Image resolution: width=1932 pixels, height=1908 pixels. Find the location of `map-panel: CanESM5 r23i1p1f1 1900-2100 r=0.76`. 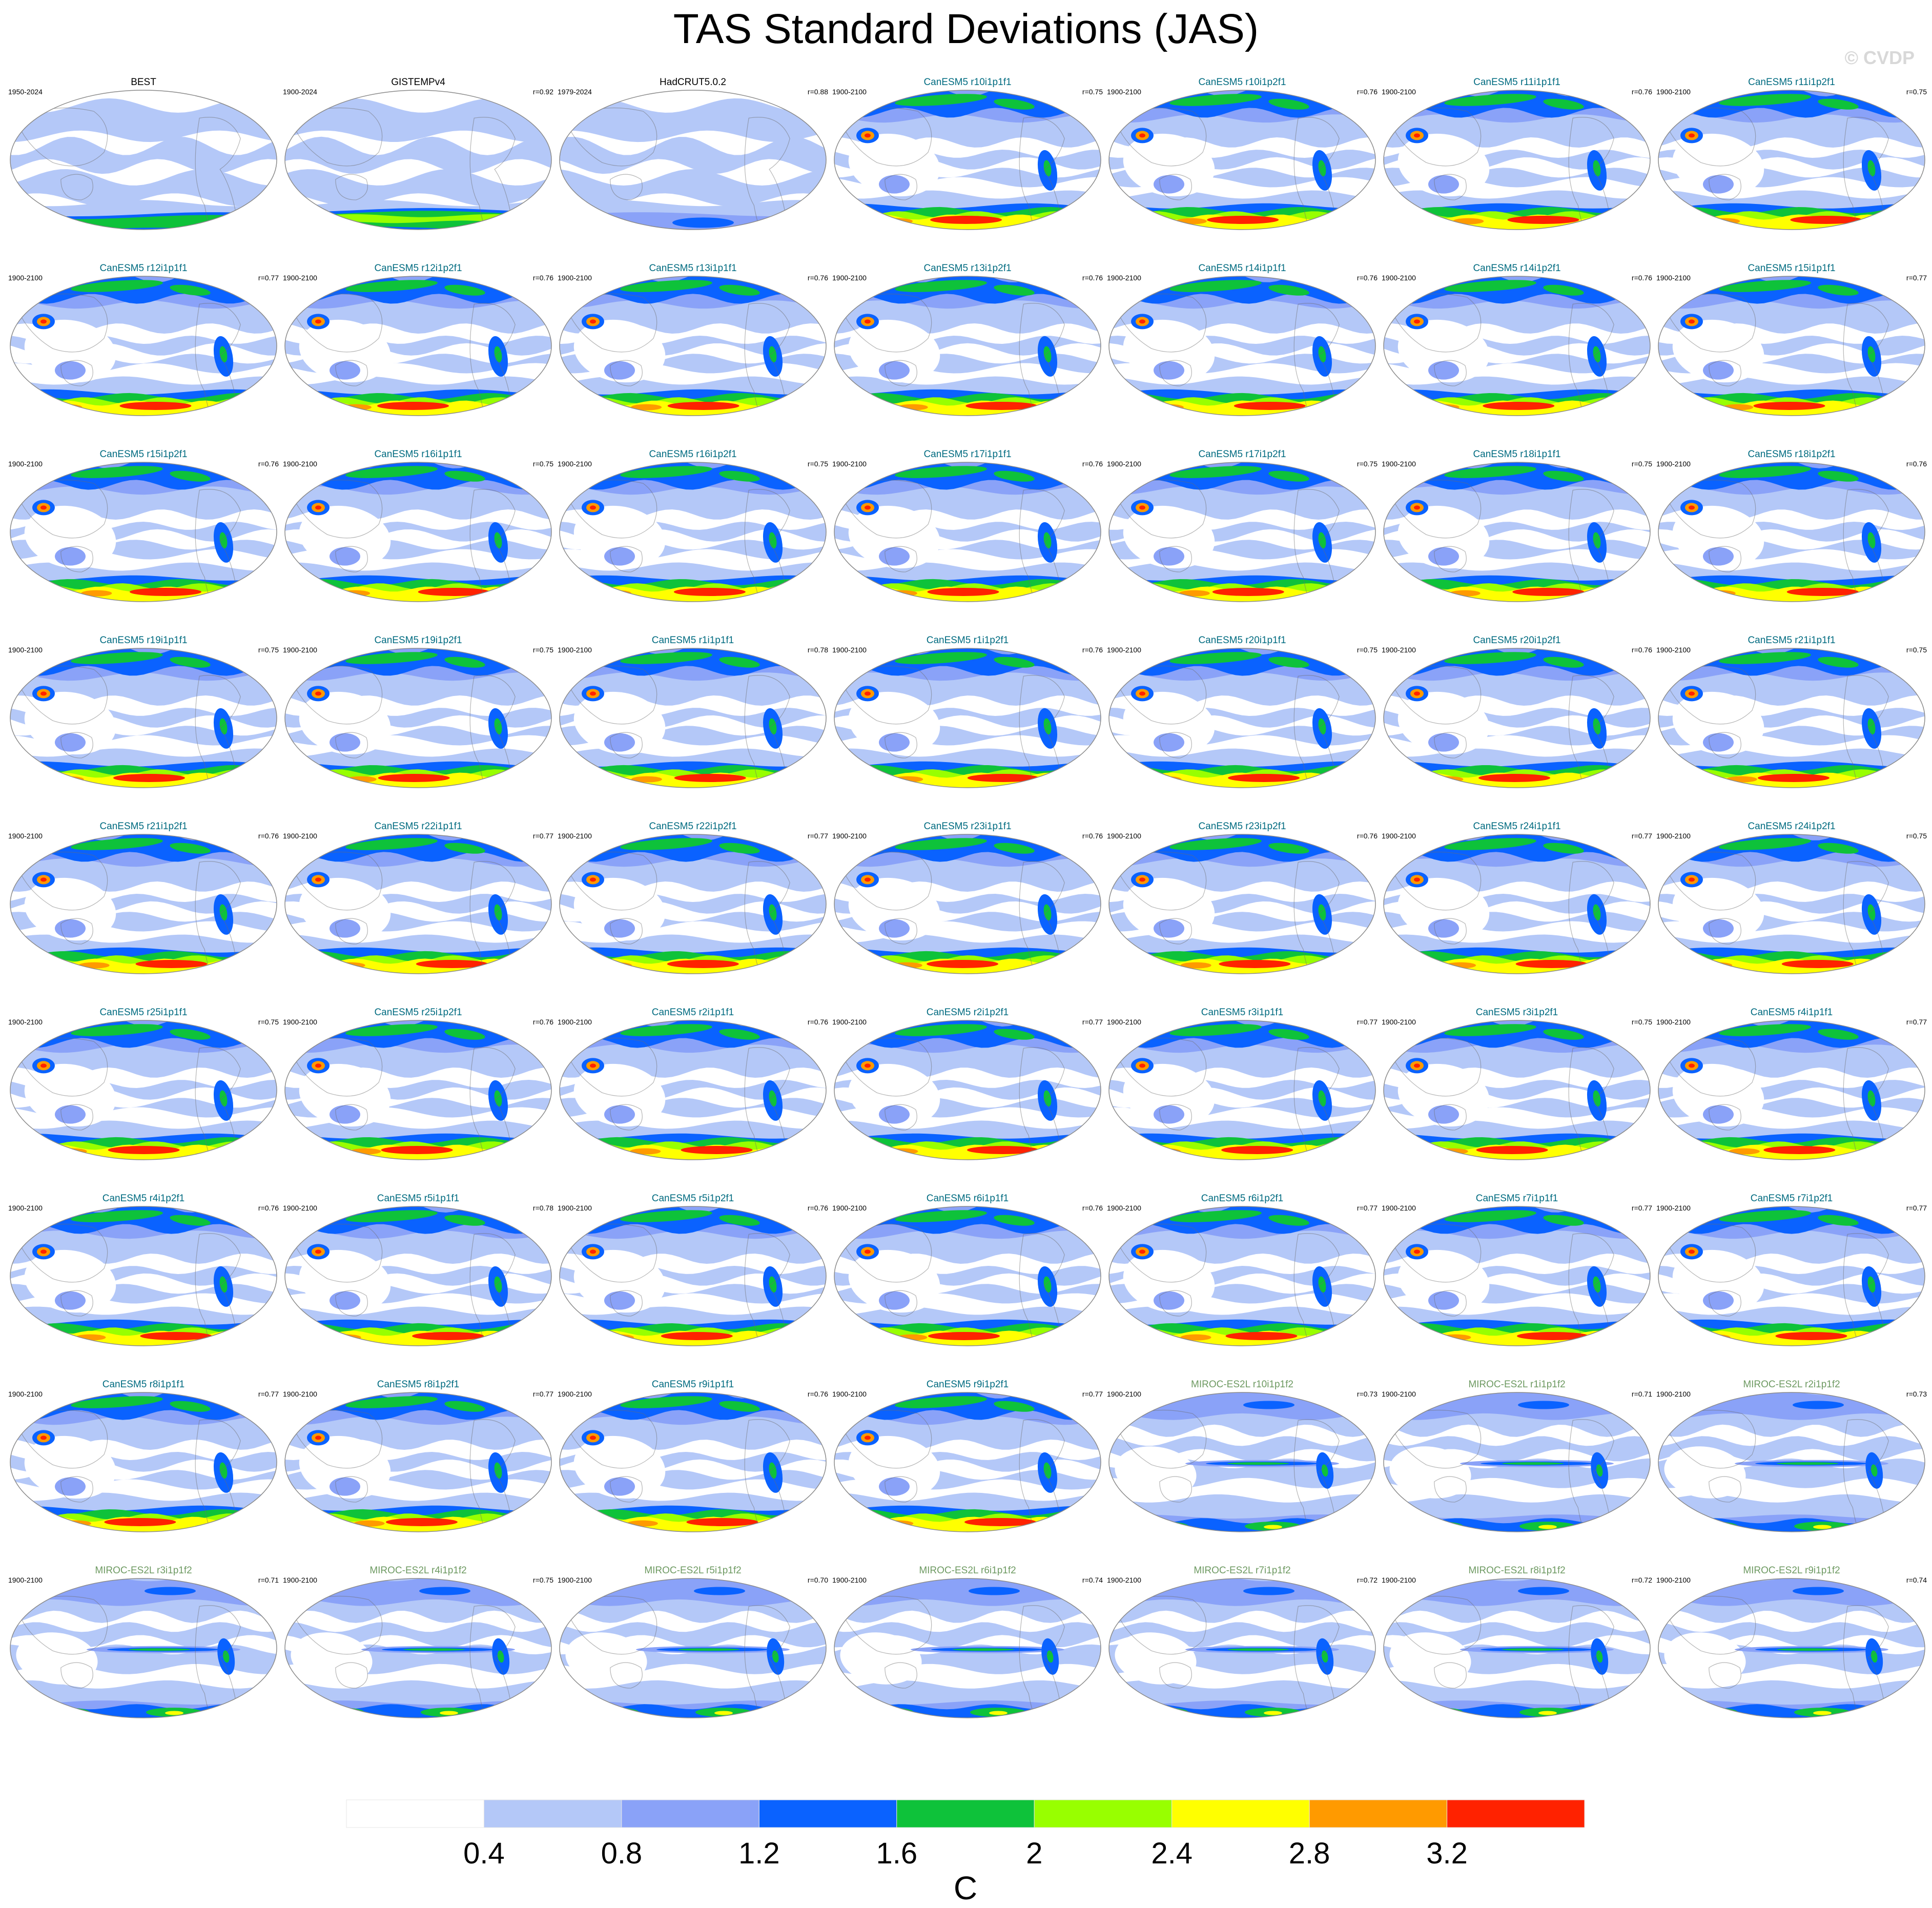

map-panel: CanESM5 r23i1p1f1 1900-2100 r=0.76 is located at coordinates (967, 898).